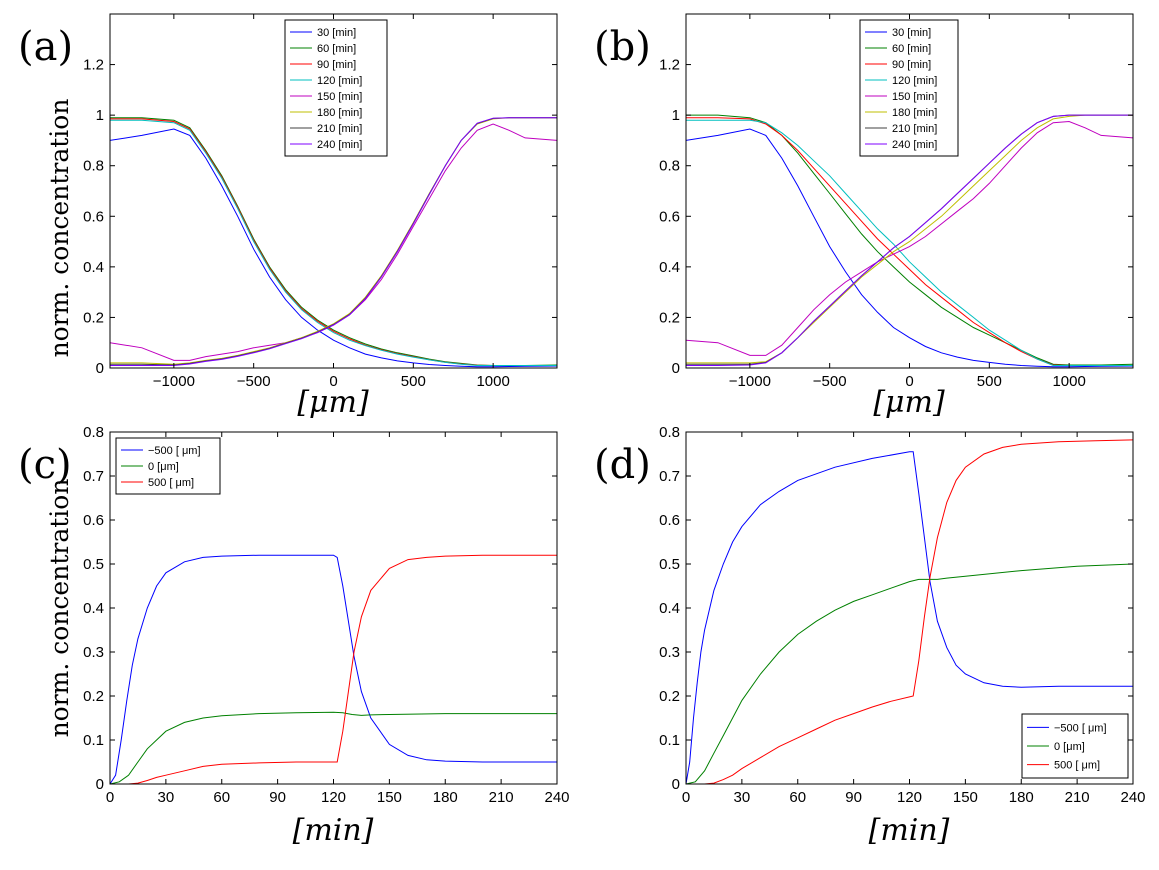 The height and width of the screenshot is (870, 1159). I want to click on y-tick-label: 0.3, so click(669, 652).